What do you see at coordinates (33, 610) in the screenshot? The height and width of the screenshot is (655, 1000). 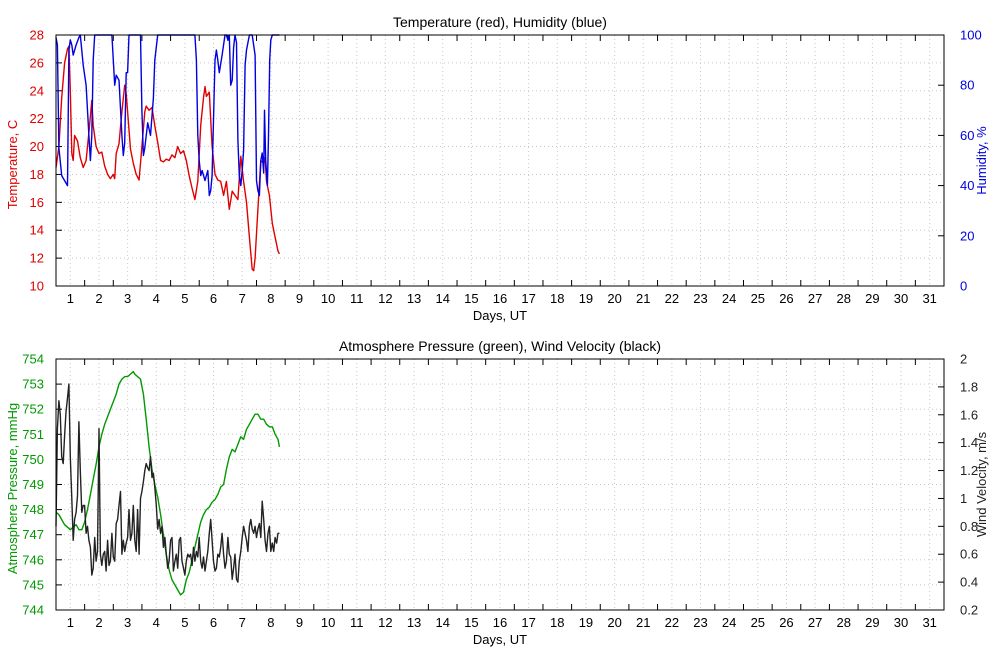 I see `y-tick-label: 744` at bounding box center [33, 610].